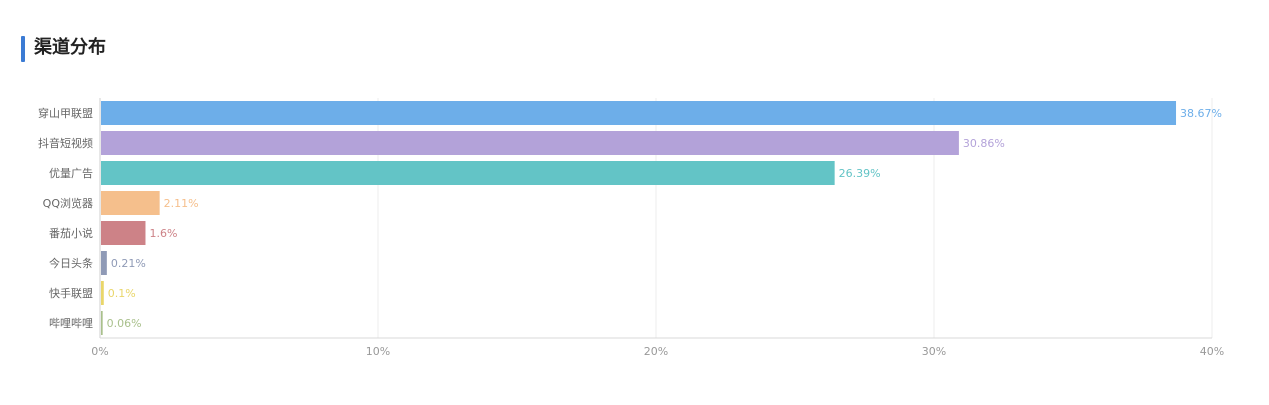 This screenshot has width=1269, height=405. Describe the element at coordinates (122, 293) in the screenshot. I see `value-label: 0.1%` at that location.